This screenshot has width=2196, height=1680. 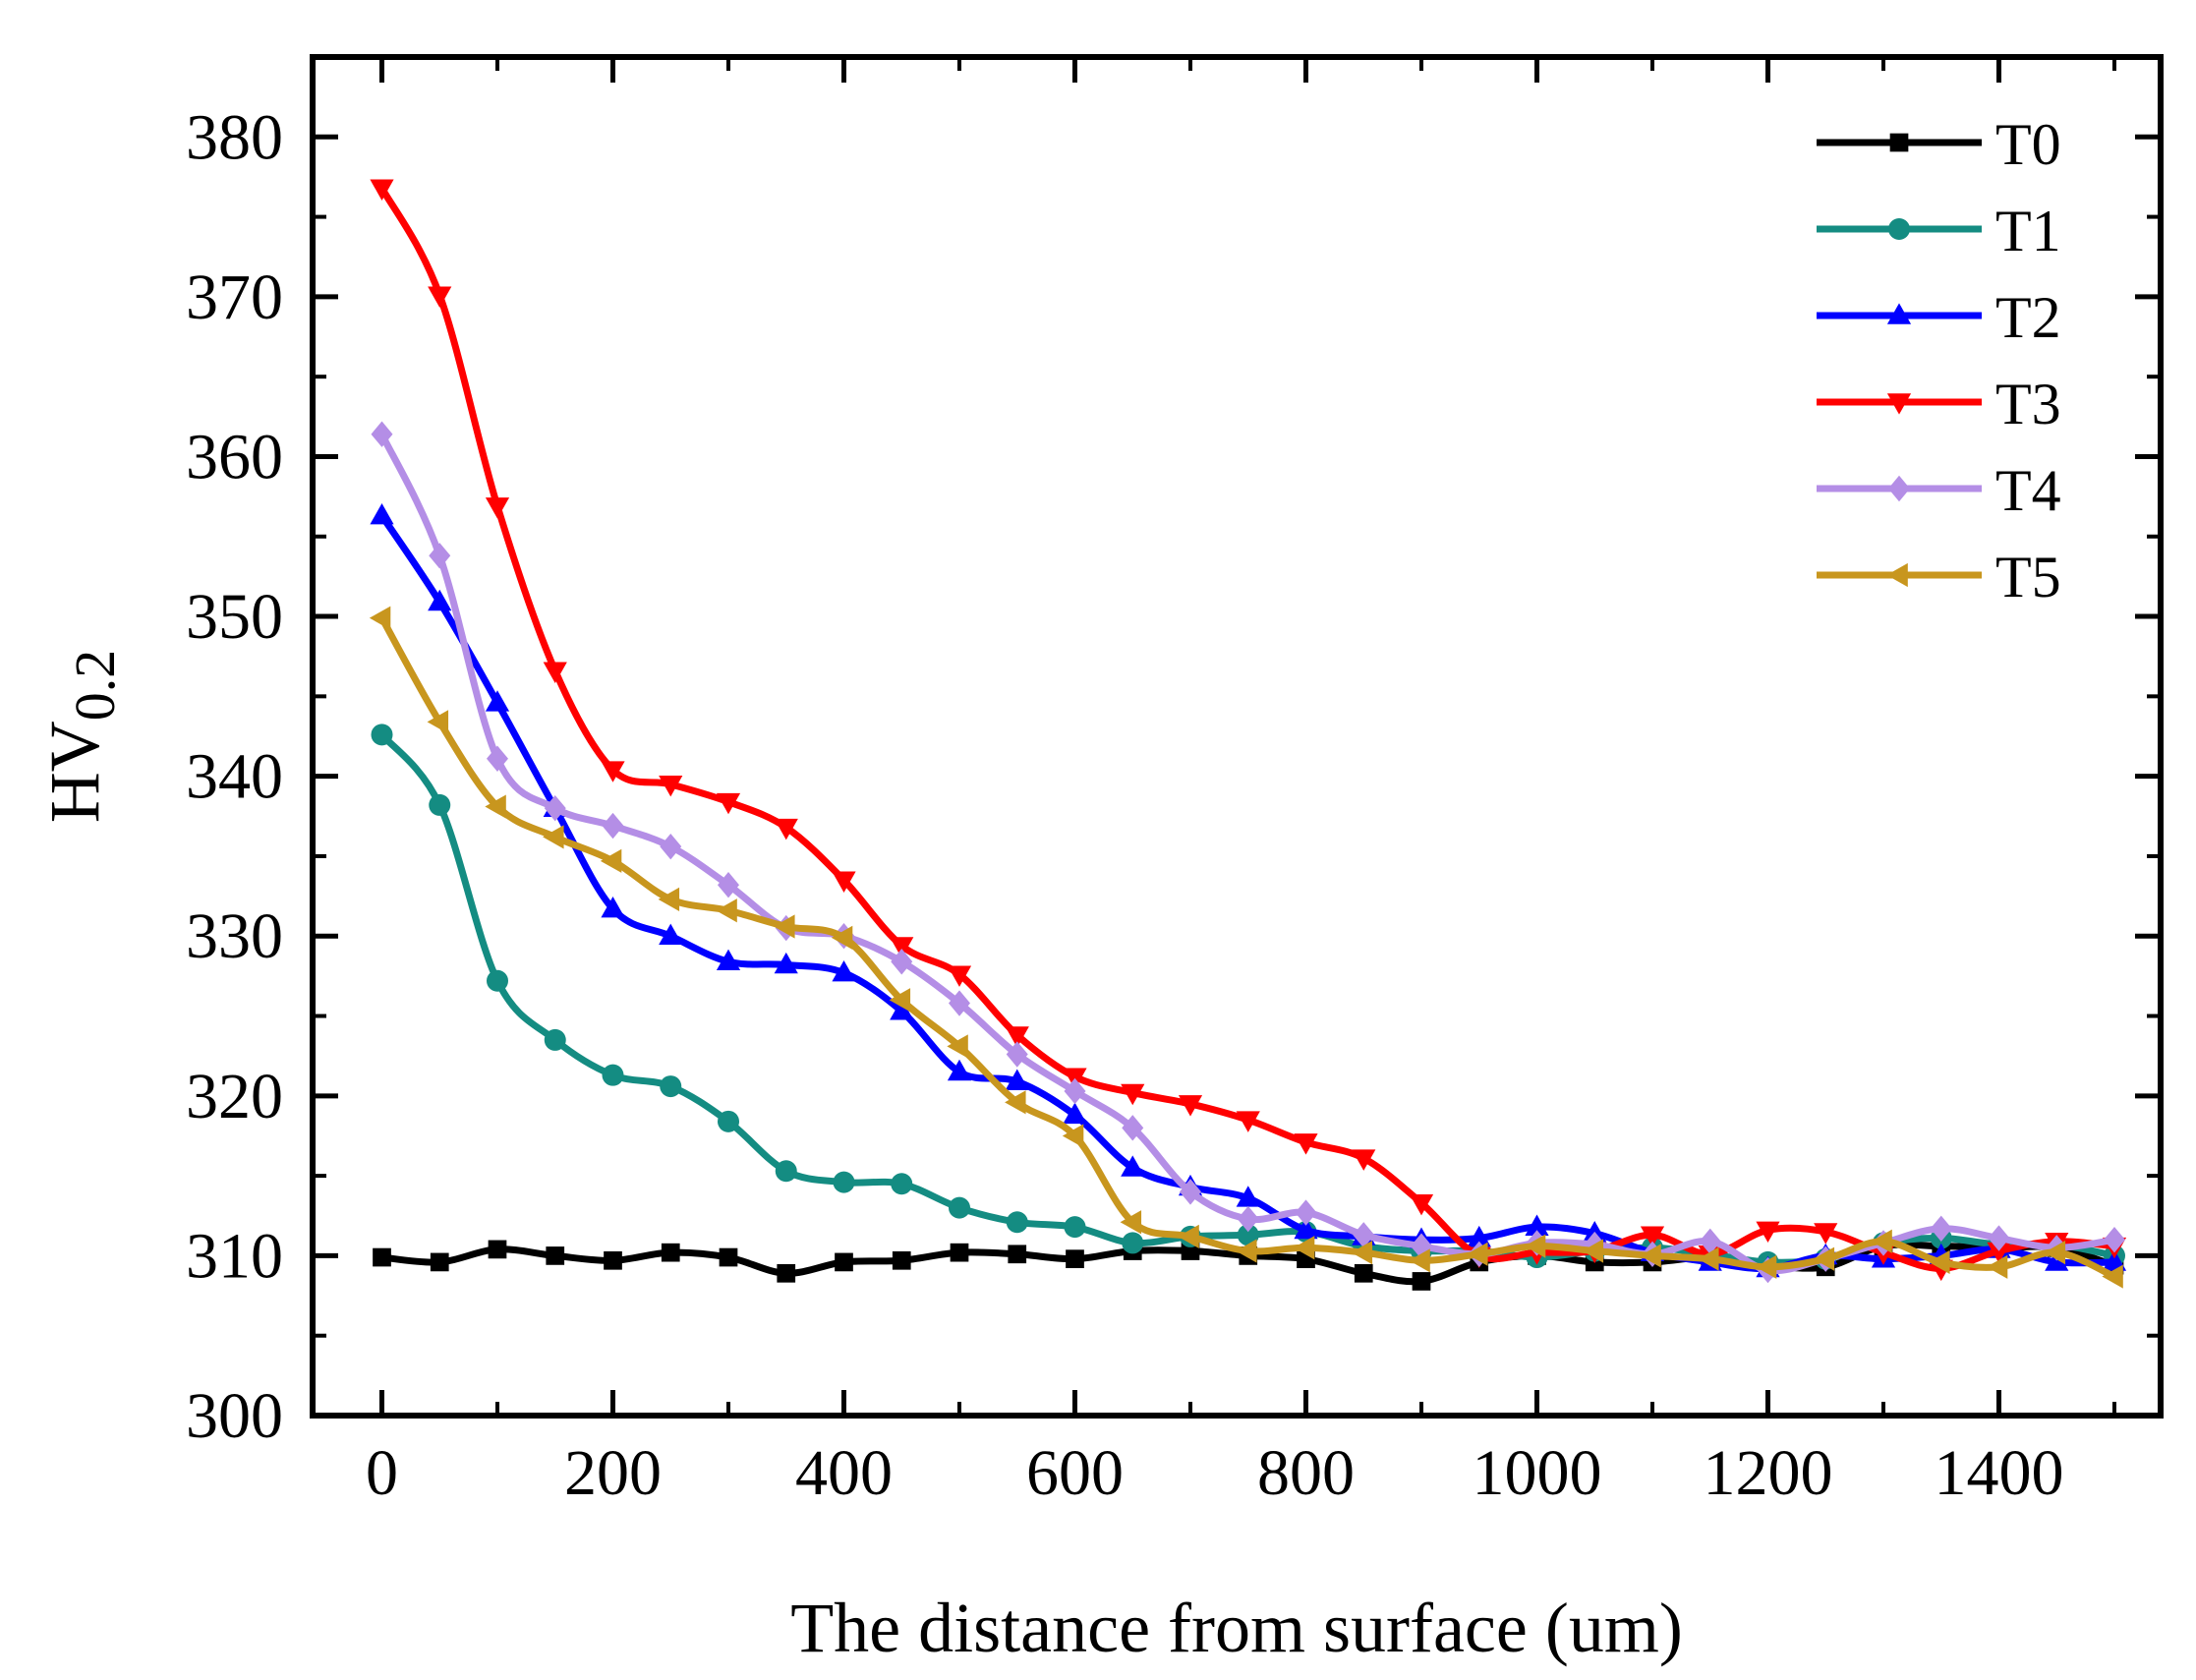 I want to click on legend-label-t1: T1, so click(x=2028, y=231).